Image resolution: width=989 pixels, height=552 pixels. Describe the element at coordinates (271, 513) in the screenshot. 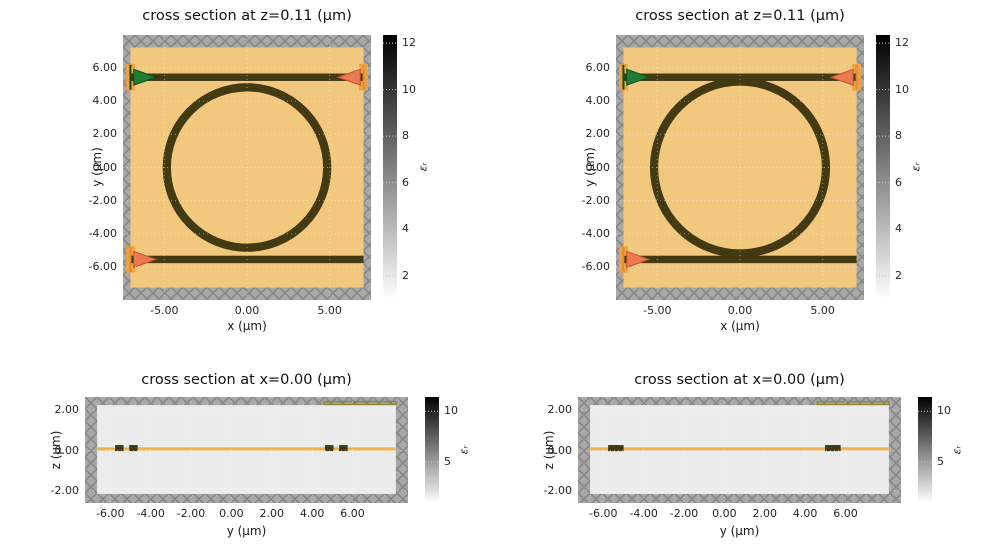

I see `x-tick-label: 2.00` at that location.